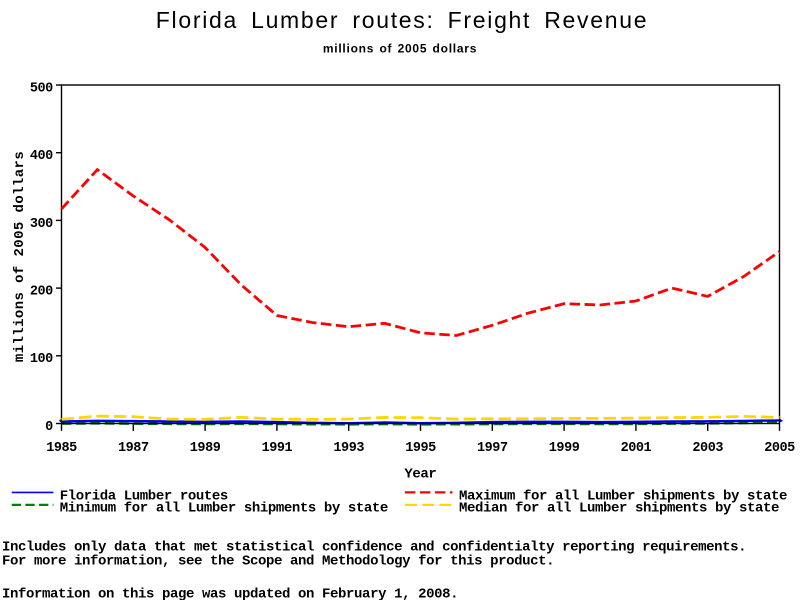 This screenshot has height=605, width=800. Describe the element at coordinates (61, 448) in the screenshot. I see `svg-text: 1985` at that location.